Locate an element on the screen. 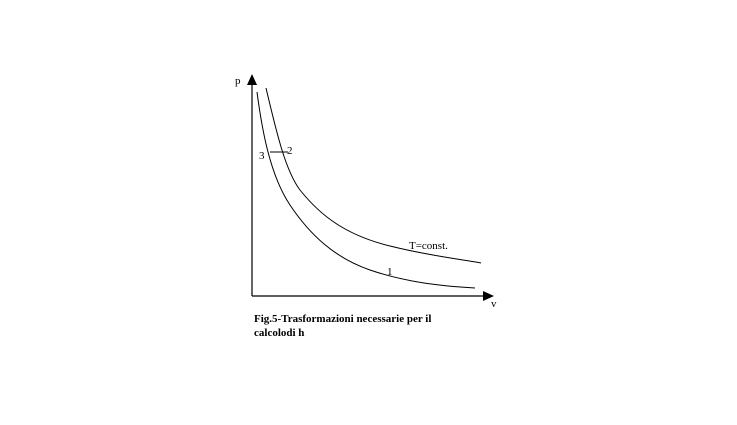  y-label: p is located at coordinates (238, 81).